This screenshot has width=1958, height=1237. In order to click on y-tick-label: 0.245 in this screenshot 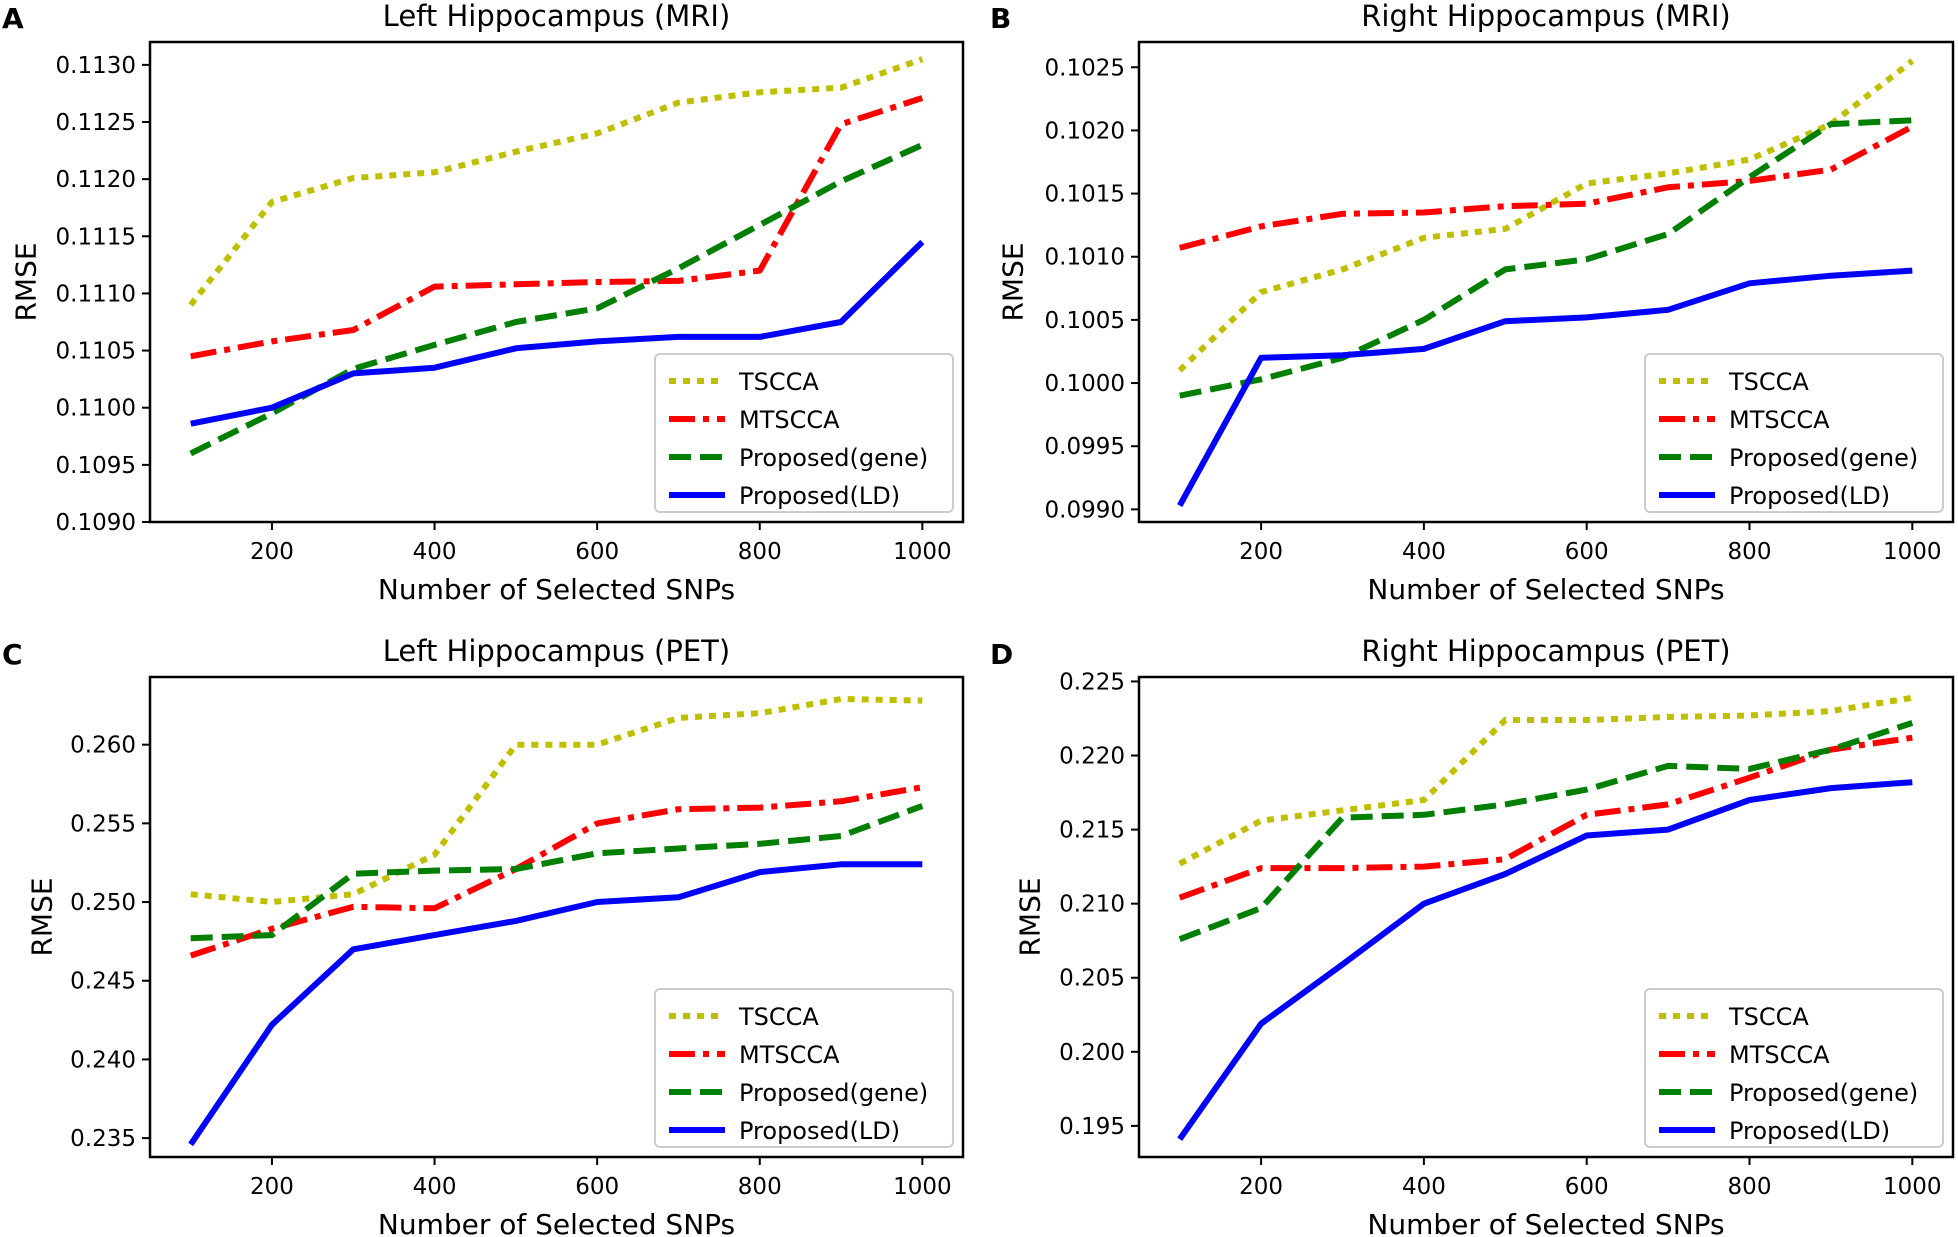, I will do `click(103, 982)`.